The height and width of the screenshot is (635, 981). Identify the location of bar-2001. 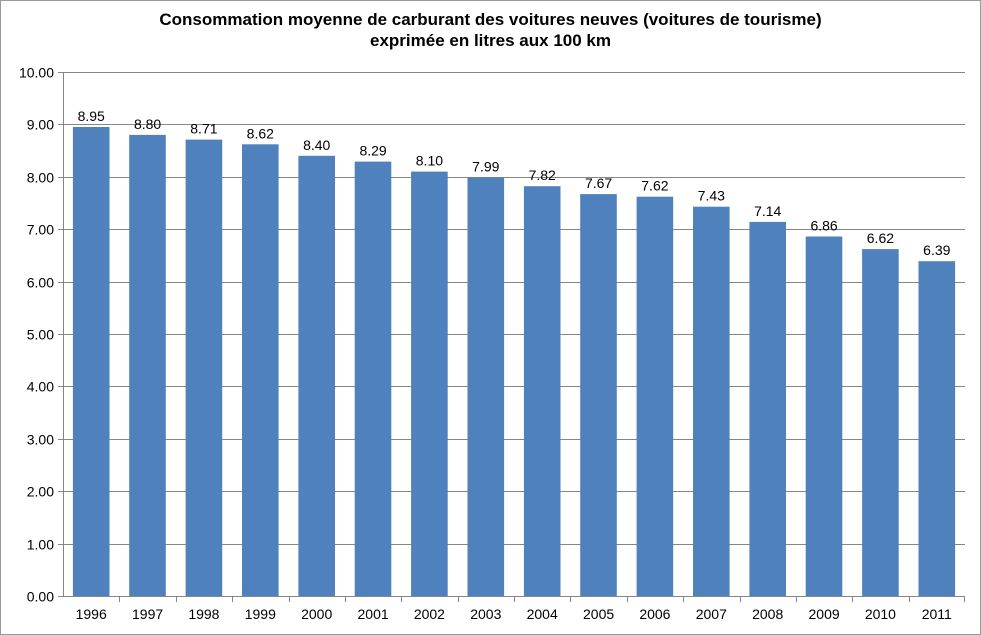
(373, 378).